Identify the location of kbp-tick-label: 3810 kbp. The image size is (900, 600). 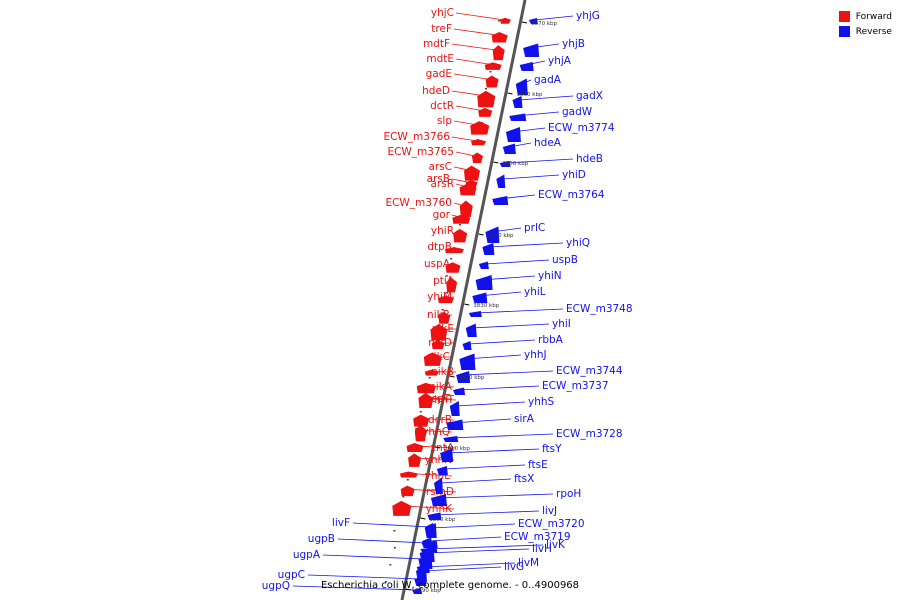
(457, 449).